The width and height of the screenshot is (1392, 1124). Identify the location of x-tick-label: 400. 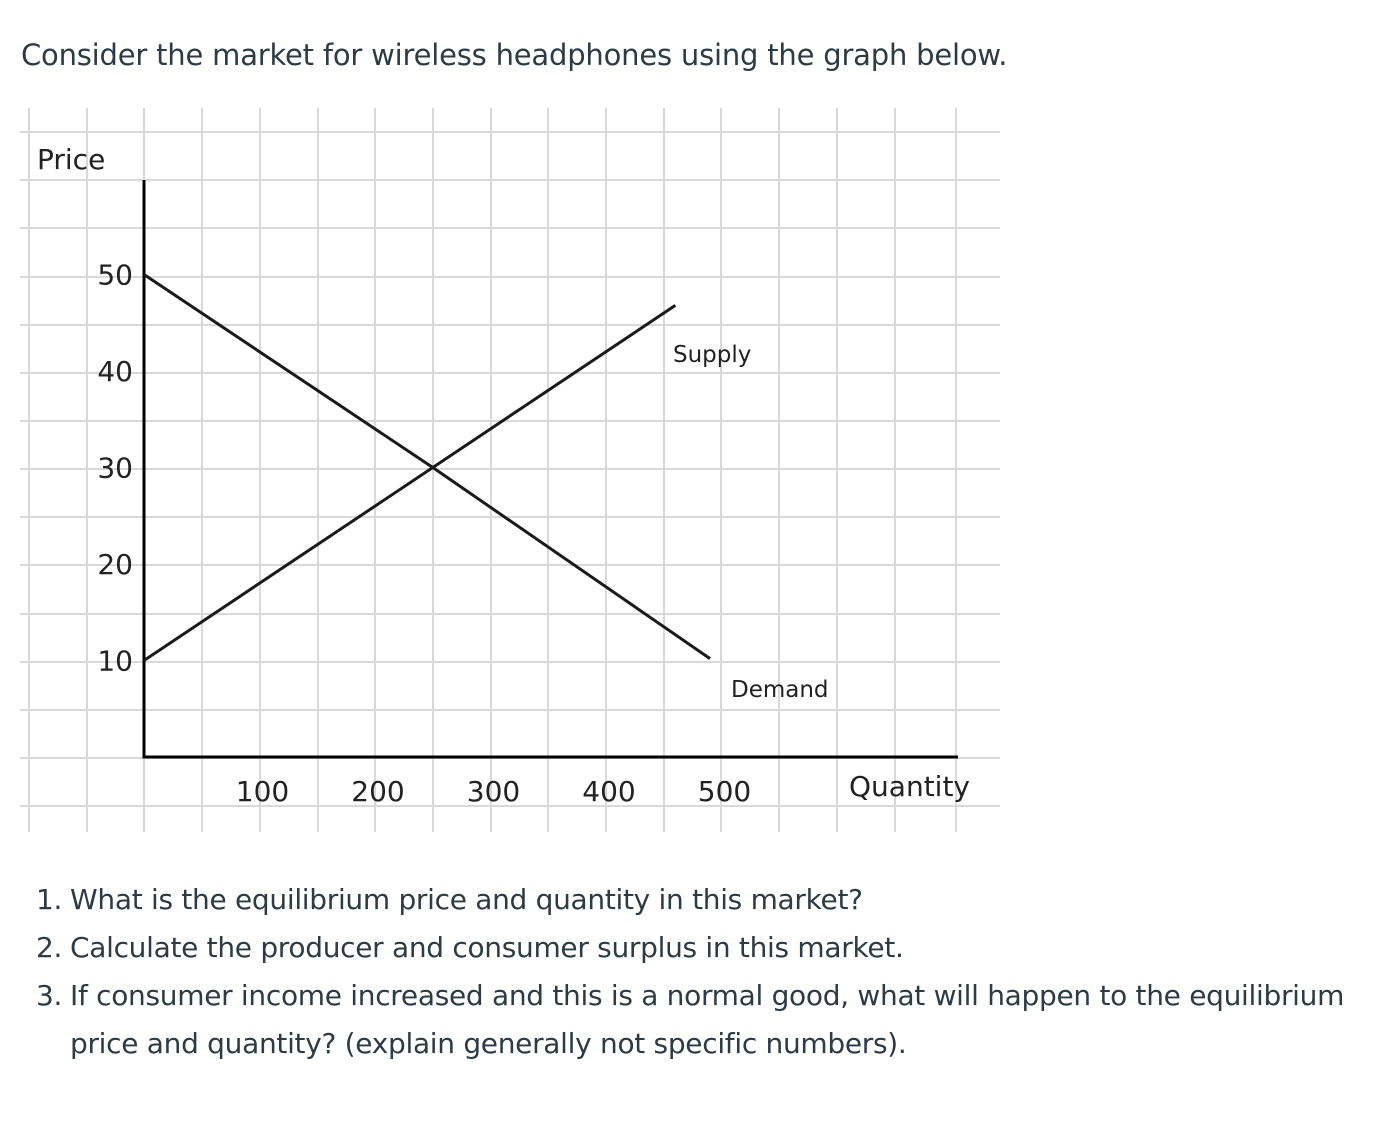
(608, 791).